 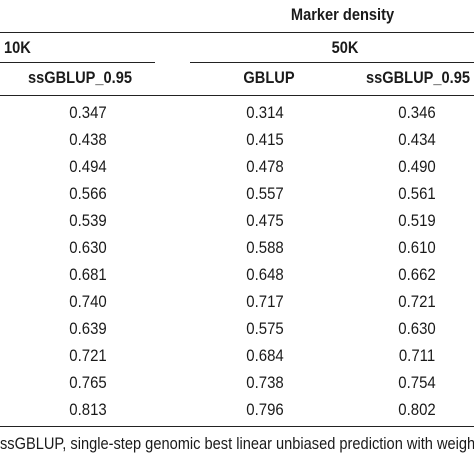 I want to click on cell: 0.519, so click(x=417, y=220).